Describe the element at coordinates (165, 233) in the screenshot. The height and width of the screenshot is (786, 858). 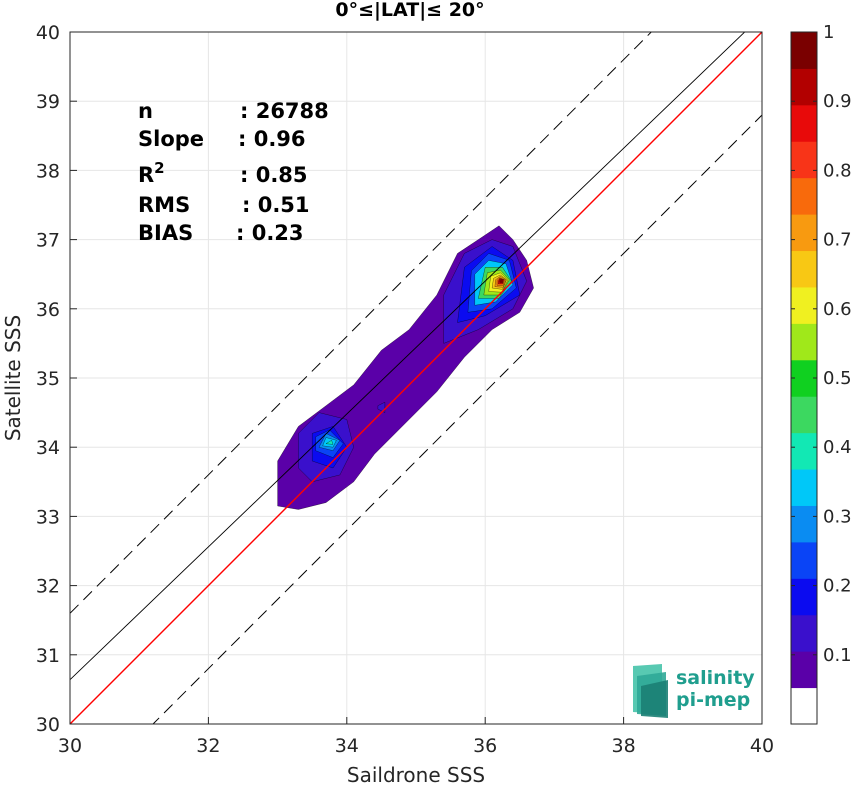
I see `stat-label: BIAS` at that location.